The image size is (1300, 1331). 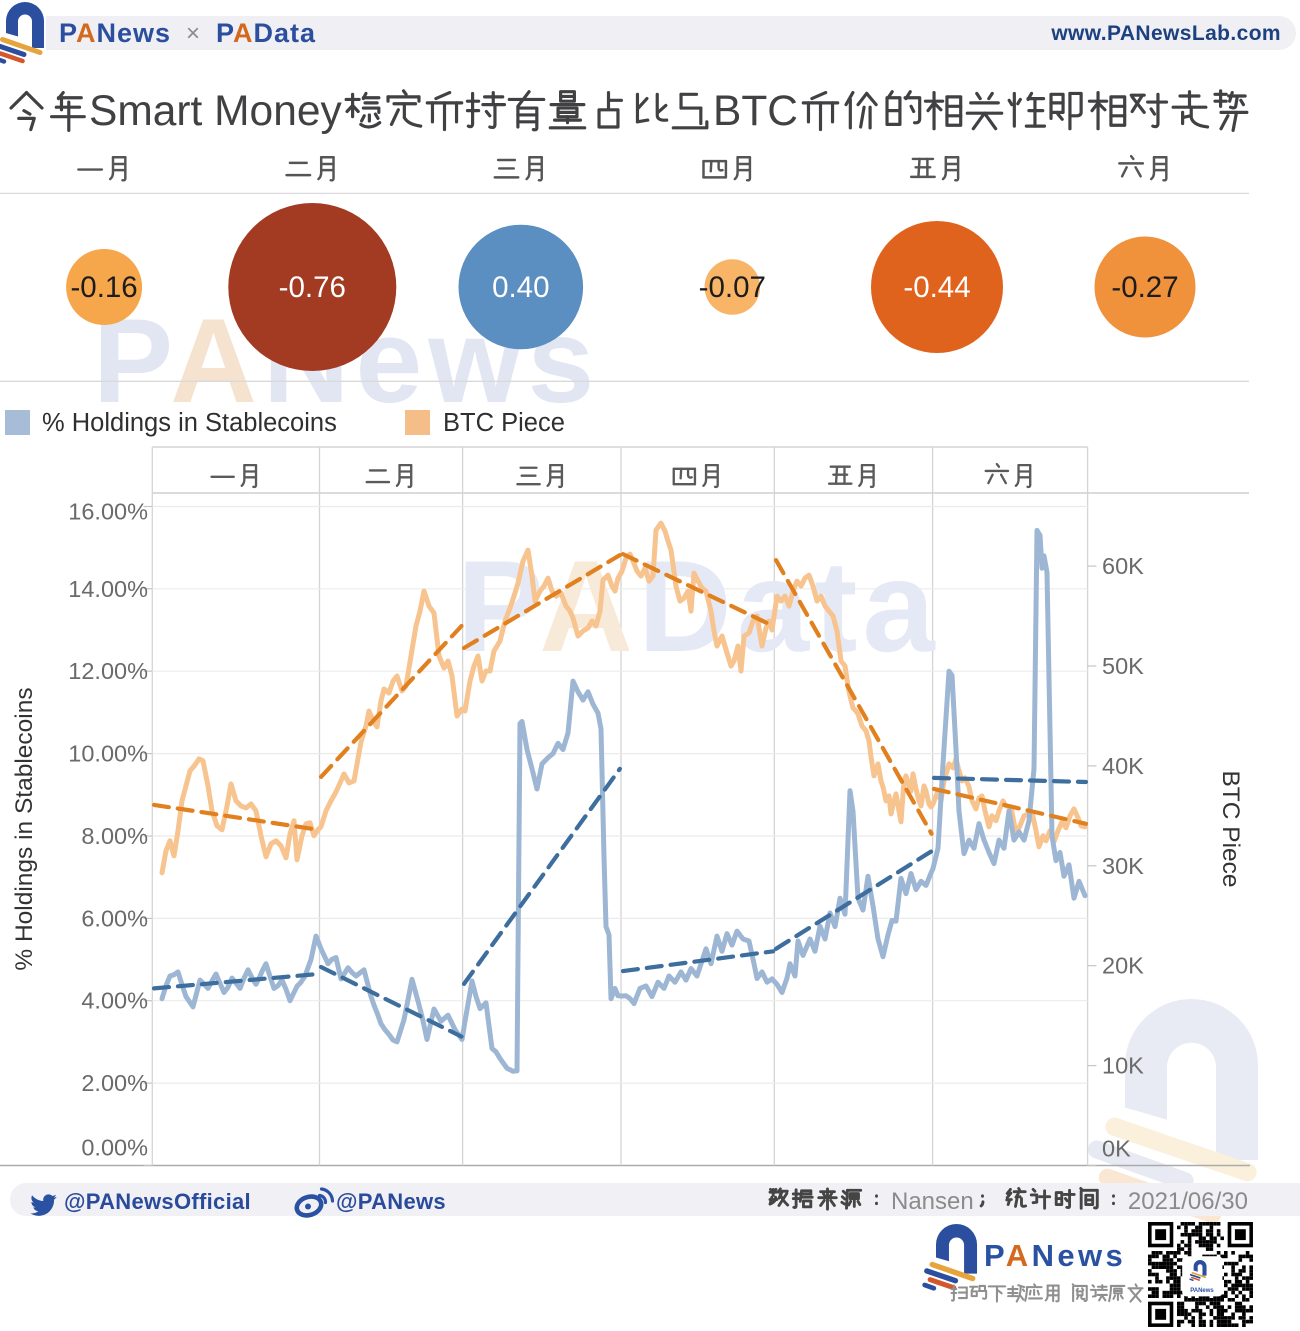 I want to click on svg-text: www.PANewsLab.com, so click(x=1165, y=33).